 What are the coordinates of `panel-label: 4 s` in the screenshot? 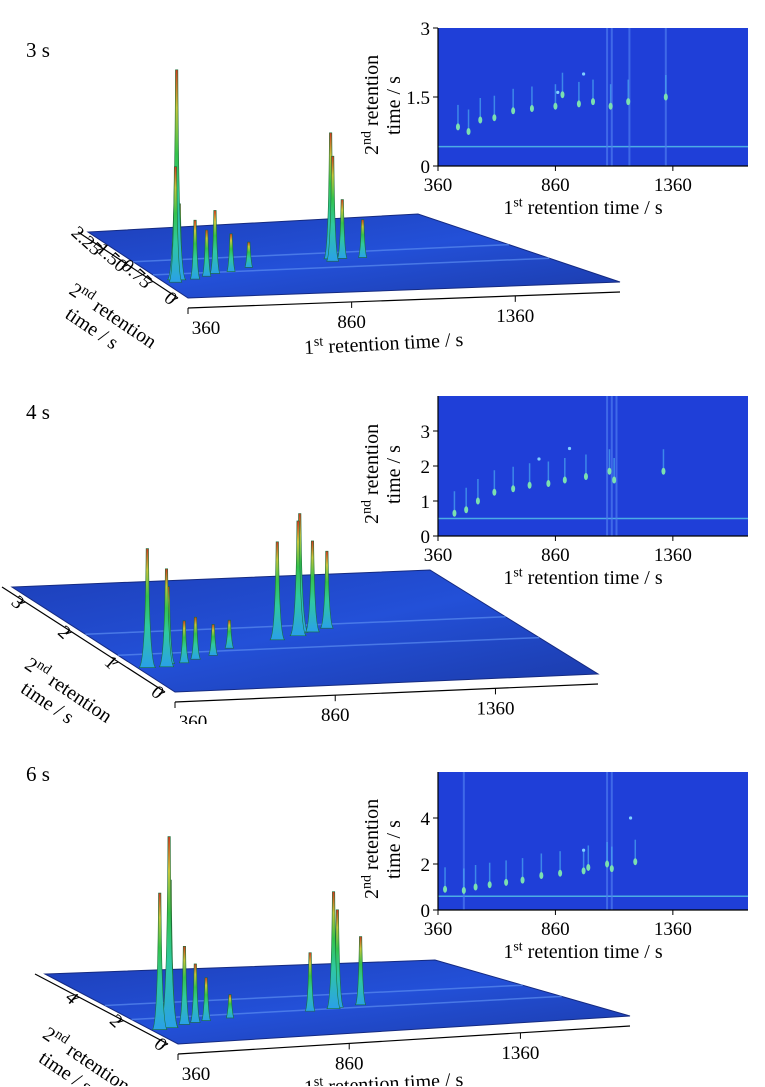 It's located at (38, 412).